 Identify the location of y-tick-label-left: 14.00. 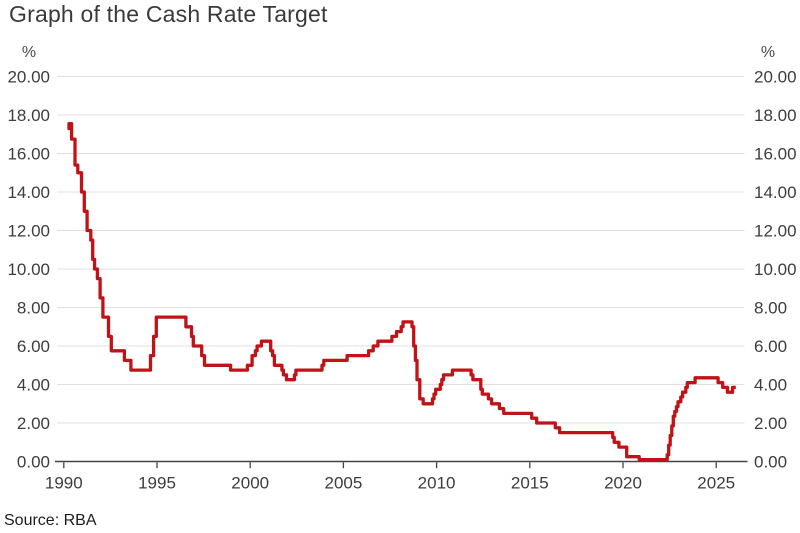
(28, 192).